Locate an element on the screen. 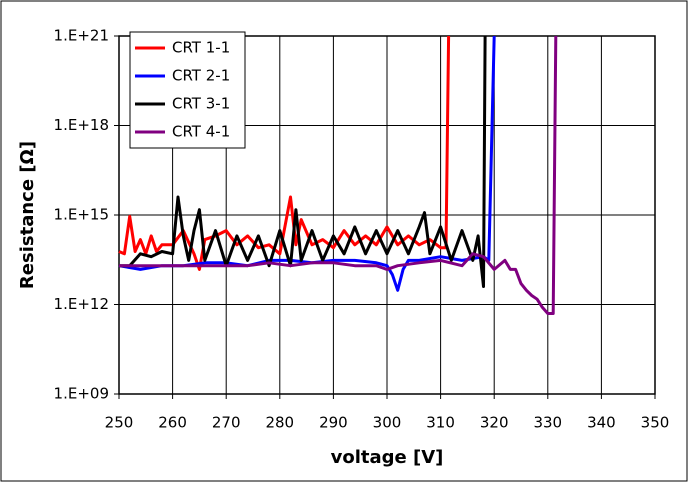  legend-label: CRT 4-1 is located at coordinates (201, 132).